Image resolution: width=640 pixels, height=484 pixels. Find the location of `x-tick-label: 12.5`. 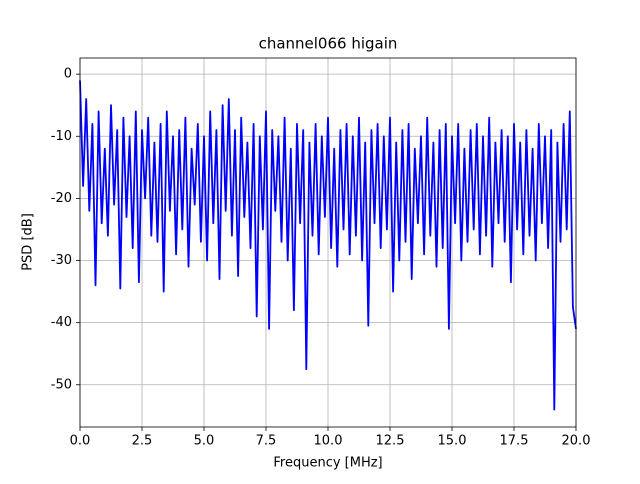

x-tick-label: 12.5 is located at coordinates (390, 441).